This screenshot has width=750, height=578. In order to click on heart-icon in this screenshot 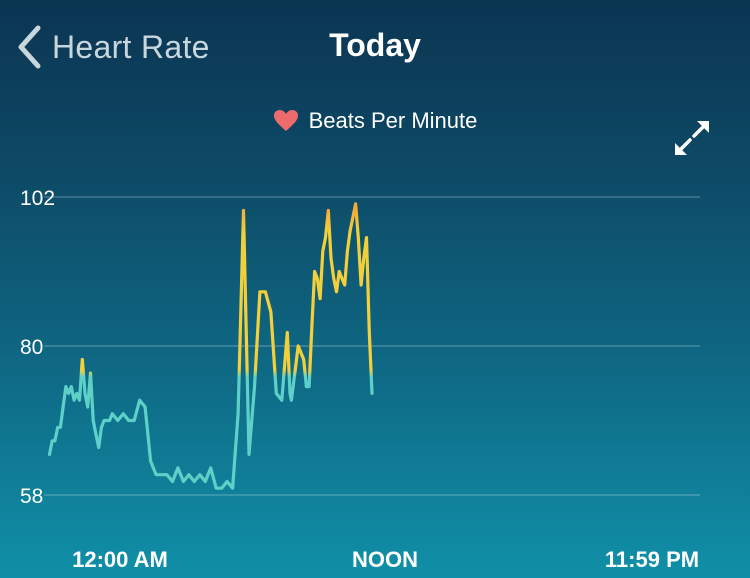, I will do `click(285, 120)`.